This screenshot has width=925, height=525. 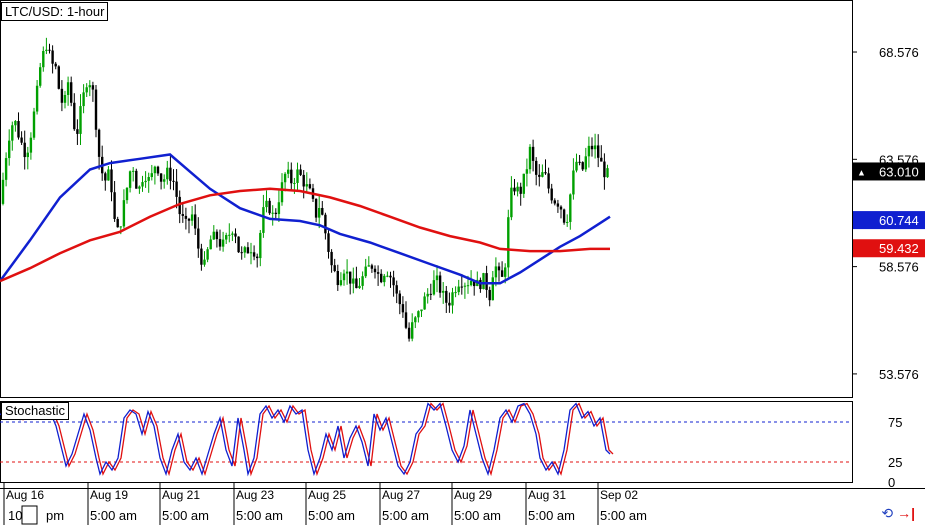 I want to click on arrow-to-end-icon: →|, so click(x=906, y=513).